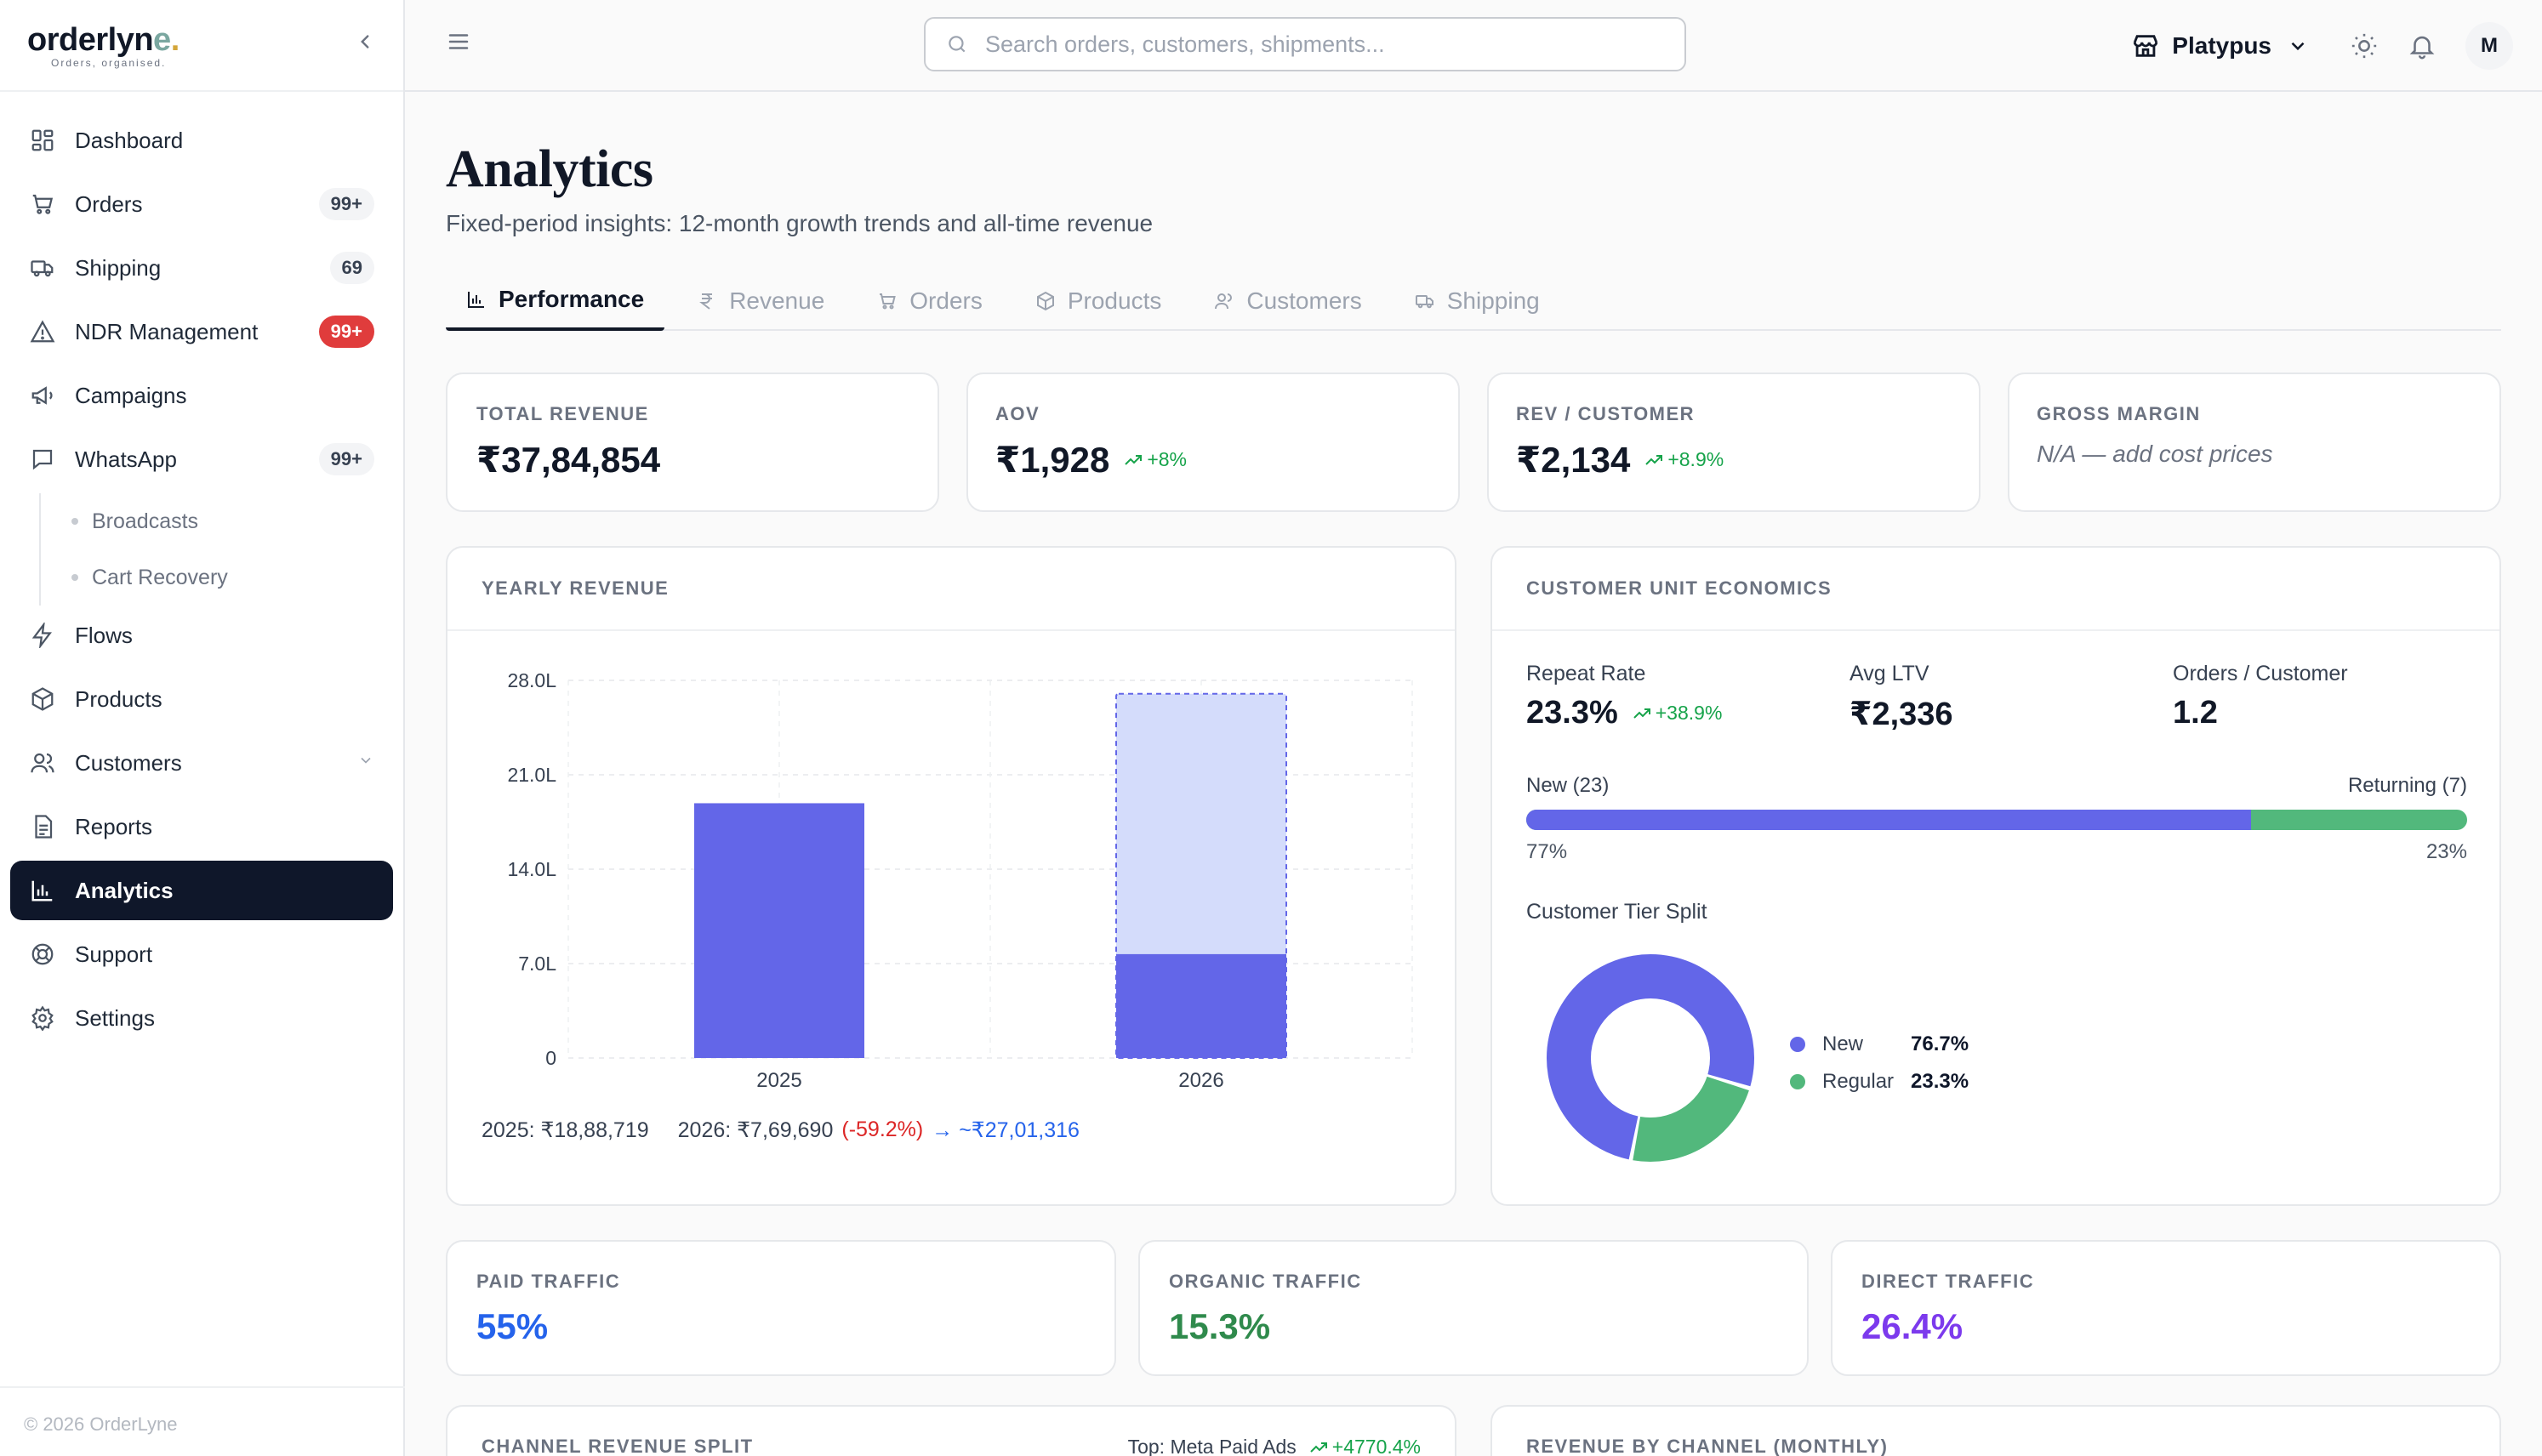 The height and width of the screenshot is (1456, 2542). Describe the element at coordinates (550, 1058) in the screenshot. I see `y-tick-label: 0` at that location.